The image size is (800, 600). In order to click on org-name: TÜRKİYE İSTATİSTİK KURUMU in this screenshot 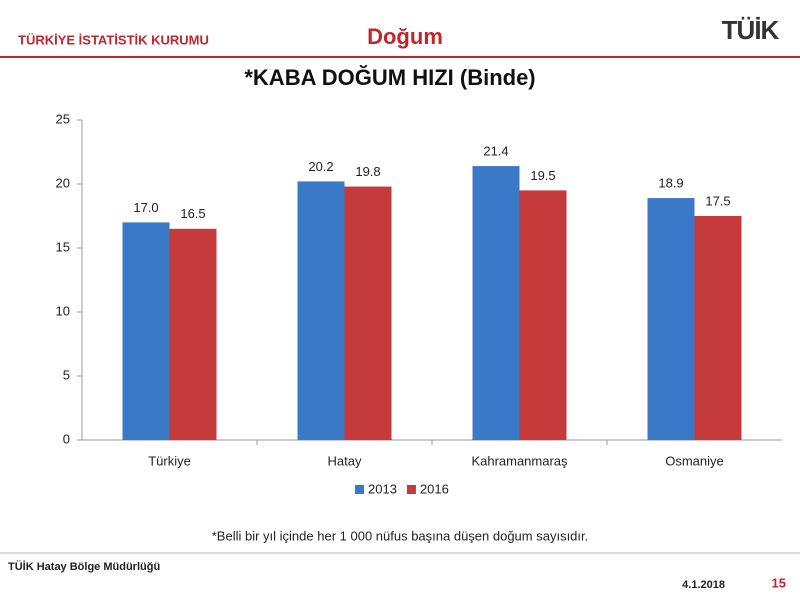, I will do `click(113, 39)`.